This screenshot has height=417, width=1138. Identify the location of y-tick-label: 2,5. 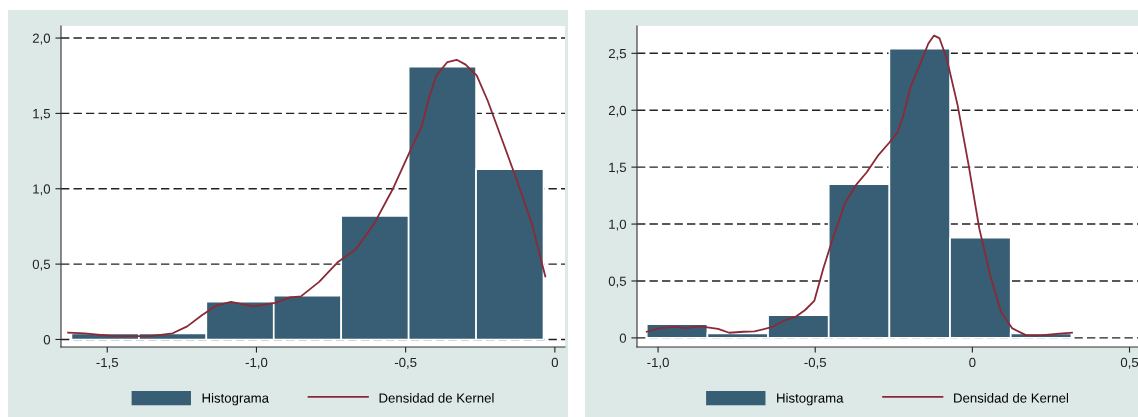
(617, 54).